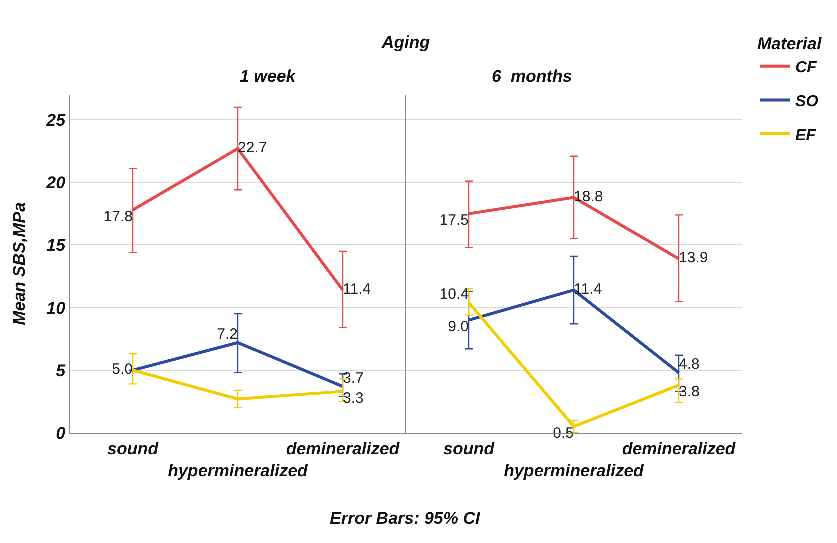  Describe the element at coordinates (20, 264) in the screenshot. I see `y-axis-title: Mean SBS,MPa` at that location.